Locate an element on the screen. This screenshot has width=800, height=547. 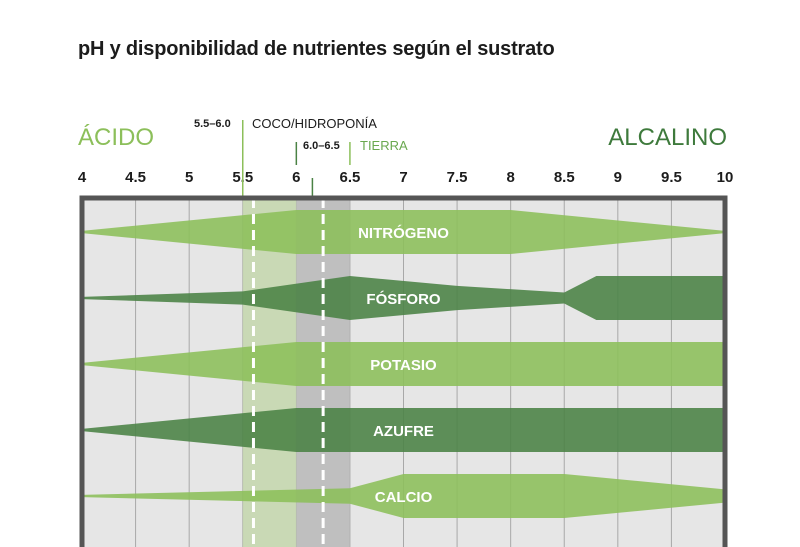
x-tick-label: 5 is located at coordinates (189, 177).